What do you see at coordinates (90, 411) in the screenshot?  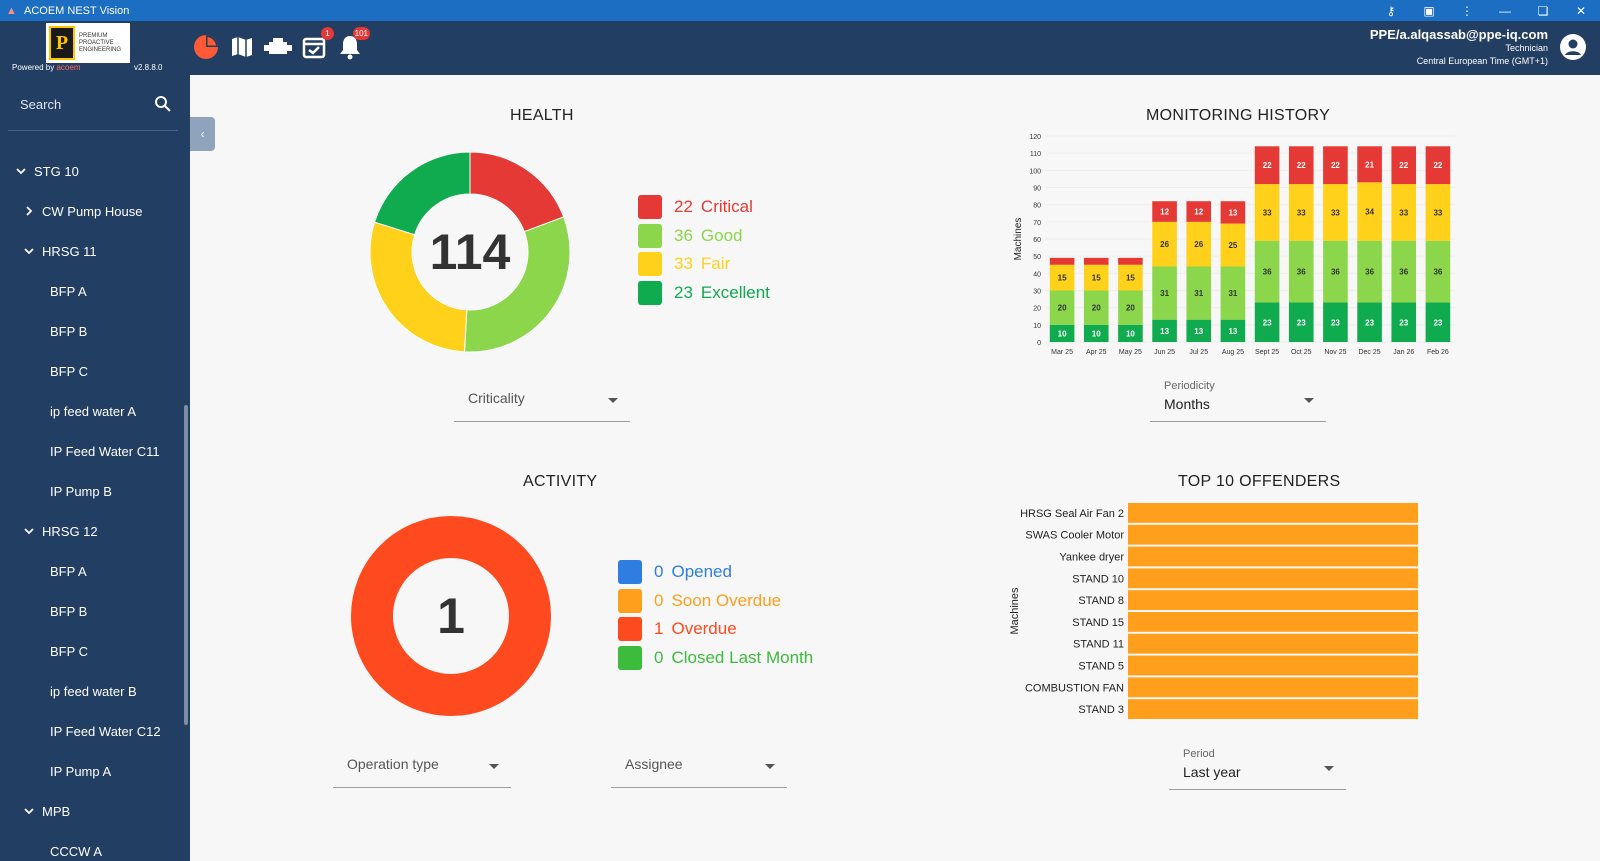 I see `sidebar-item: ip feed water A` at bounding box center [90, 411].